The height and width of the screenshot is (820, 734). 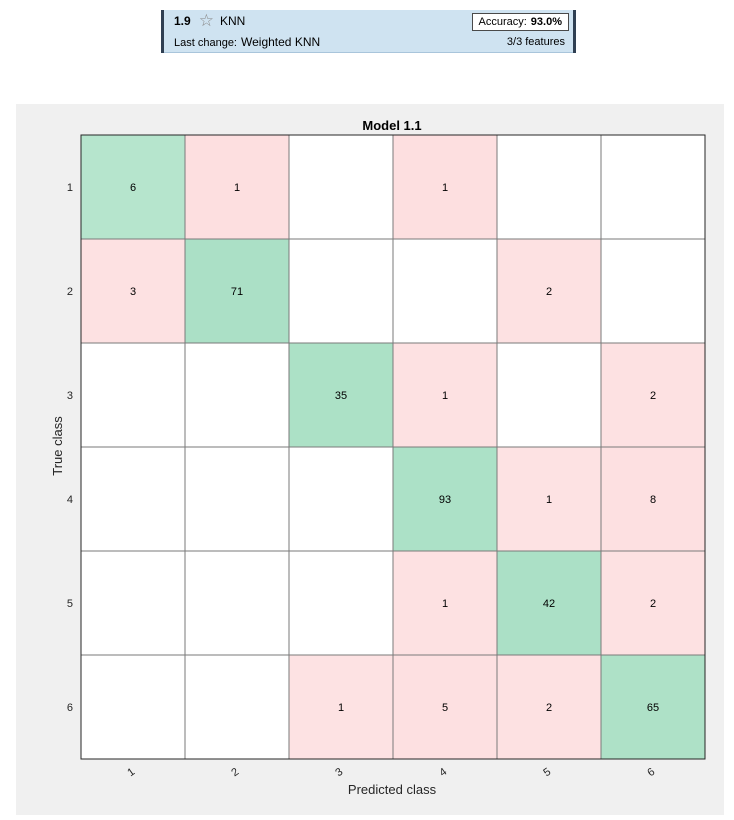 What do you see at coordinates (391, 125) in the screenshot?
I see `chart-title: Model 1.1` at bounding box center [391, 125].